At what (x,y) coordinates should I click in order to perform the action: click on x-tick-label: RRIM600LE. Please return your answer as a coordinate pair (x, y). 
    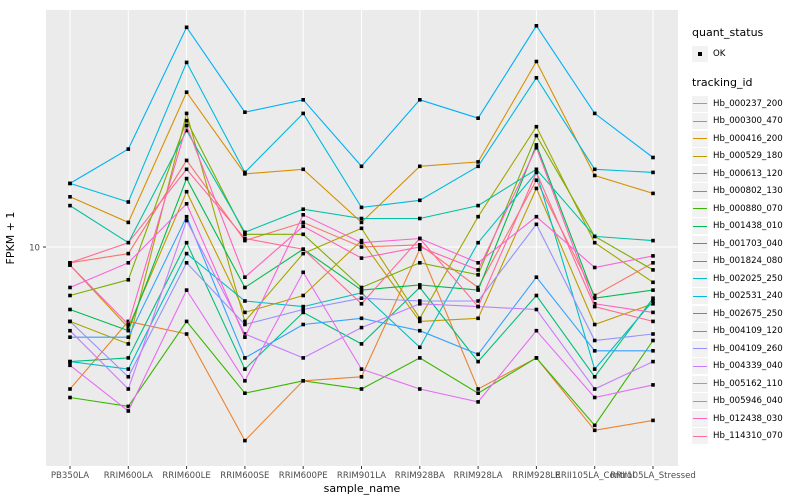
    Looking at the image, I should click on (186, 476).